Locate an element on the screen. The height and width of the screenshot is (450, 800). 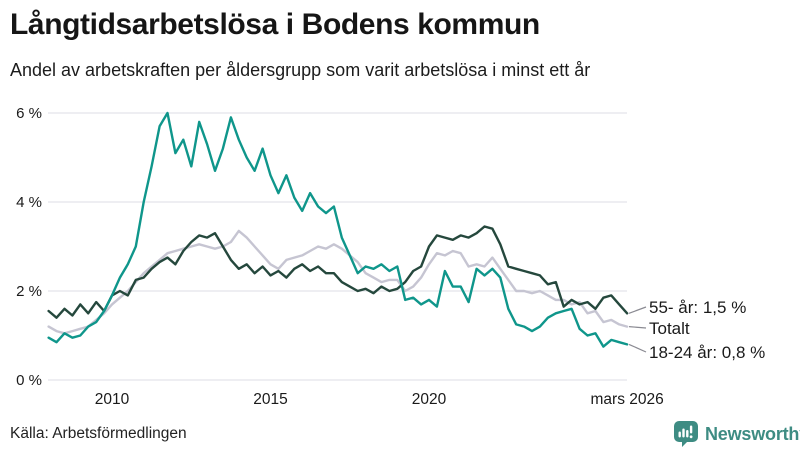
chart-title: Långtidsarbetslösa i Bodens kommun is located at coordinates (275, 24).